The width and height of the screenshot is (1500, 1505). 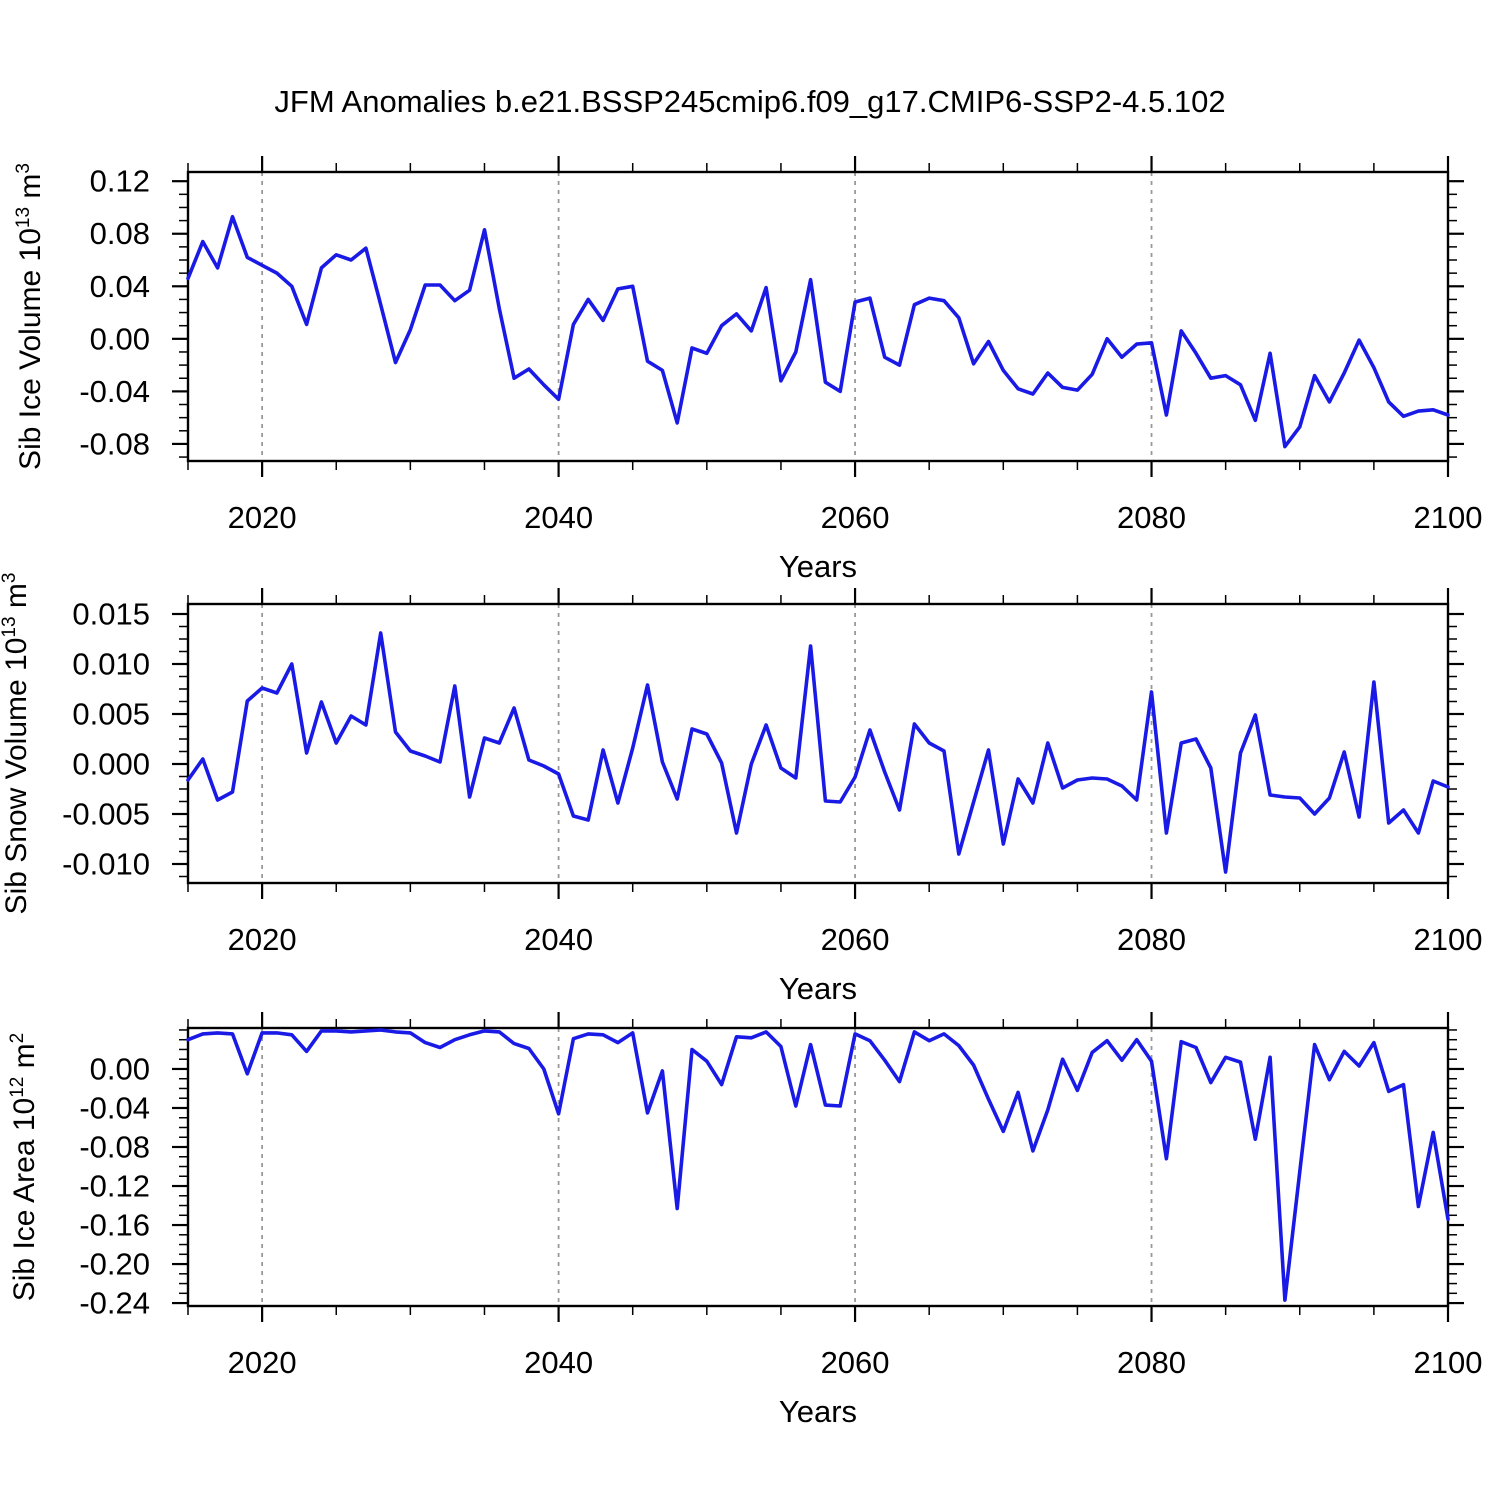 I want to click on y-tick-label: 0.000, so click(x=111, y=764).